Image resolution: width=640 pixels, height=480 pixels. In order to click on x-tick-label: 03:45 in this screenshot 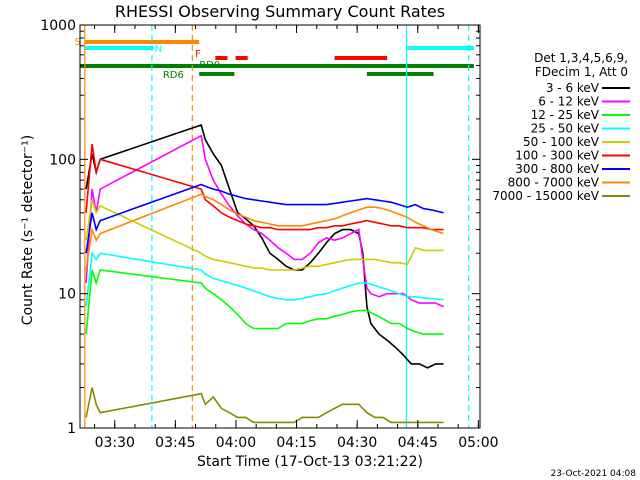, I will do `click(175, 443)`.